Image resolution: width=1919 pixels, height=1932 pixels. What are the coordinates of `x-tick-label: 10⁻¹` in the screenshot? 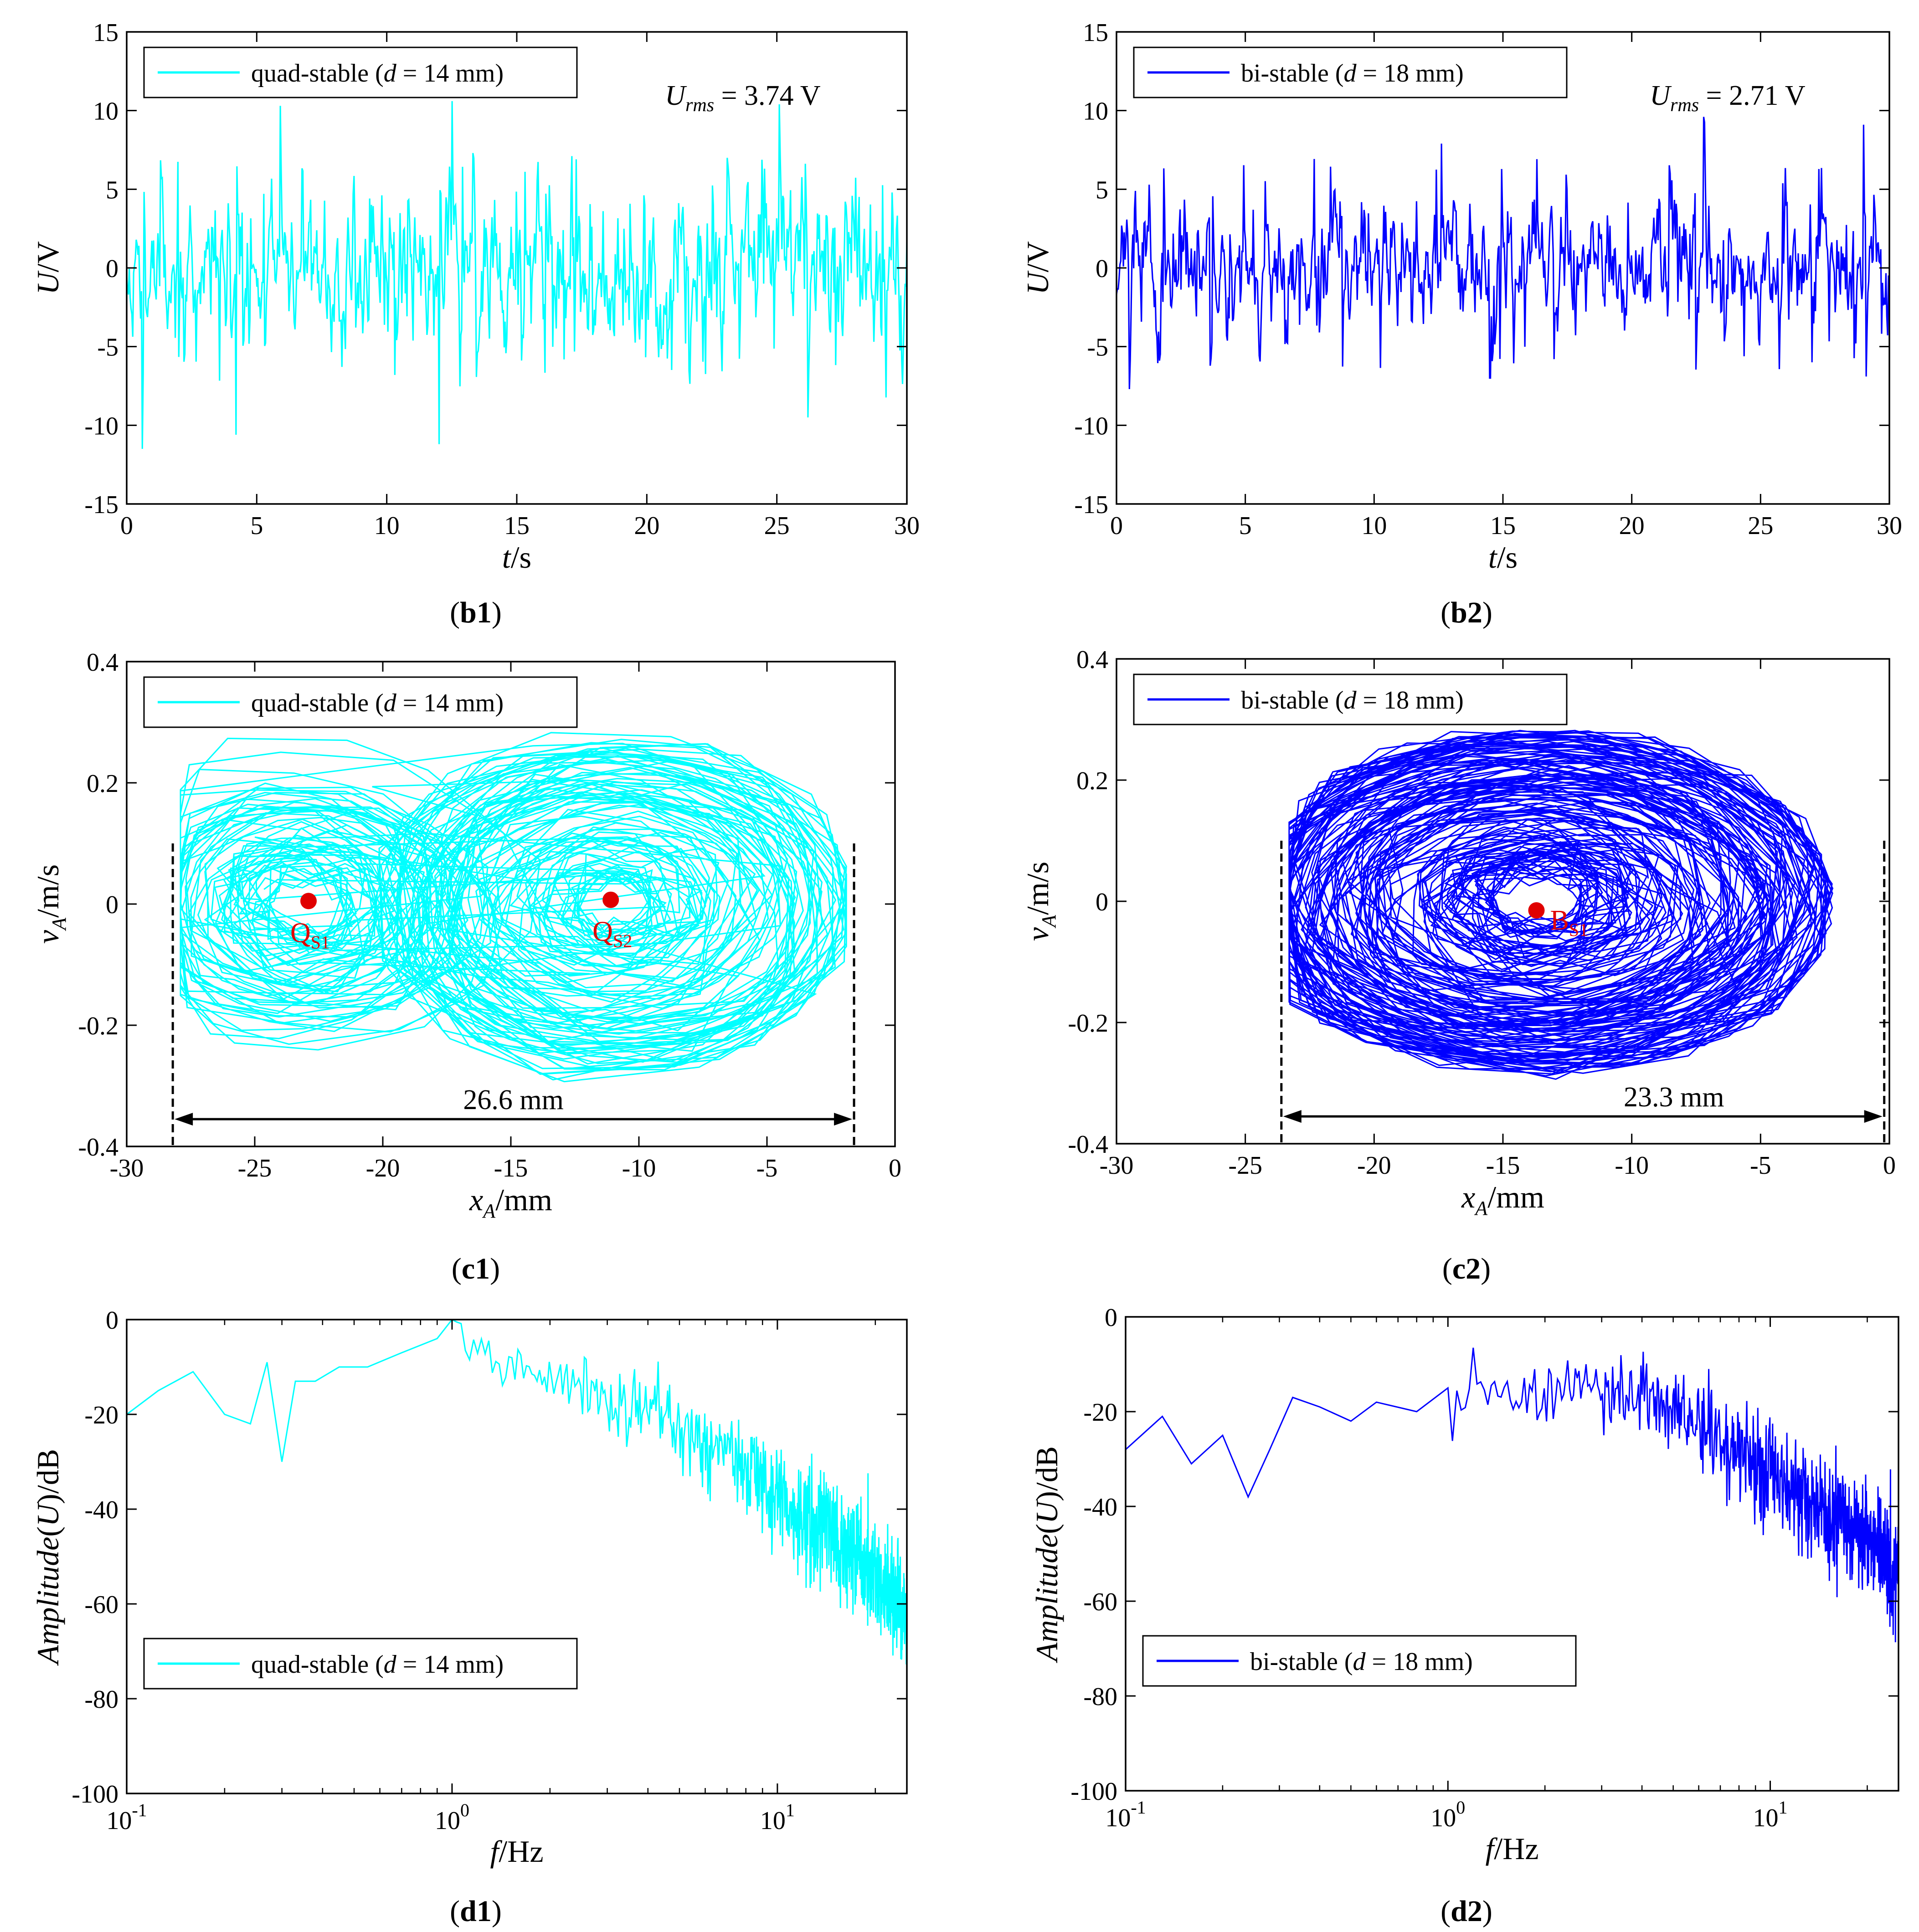 It's located at (1125, 1814).